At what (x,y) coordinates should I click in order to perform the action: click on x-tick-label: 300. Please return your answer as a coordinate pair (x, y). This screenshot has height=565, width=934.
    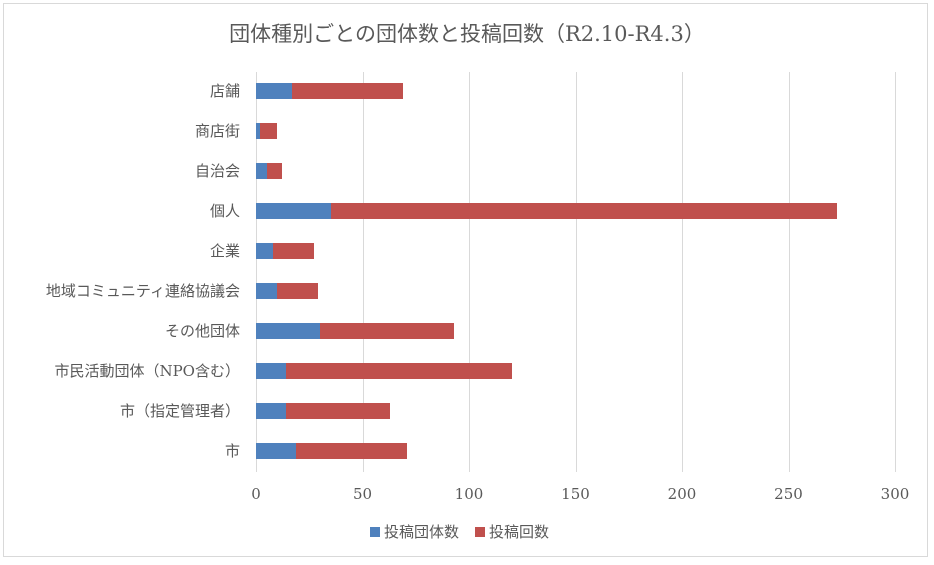
    Looking at the image, I should click on (895, 494).